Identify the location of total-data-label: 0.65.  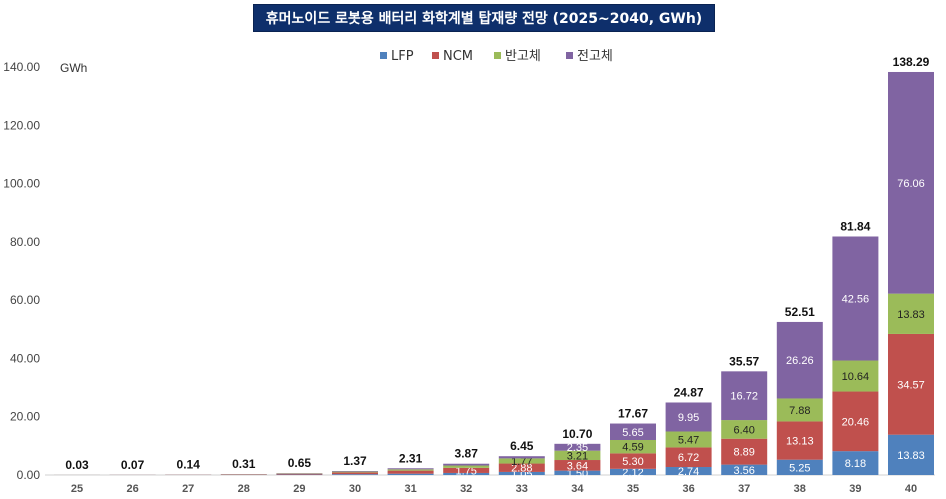
(300, 463).